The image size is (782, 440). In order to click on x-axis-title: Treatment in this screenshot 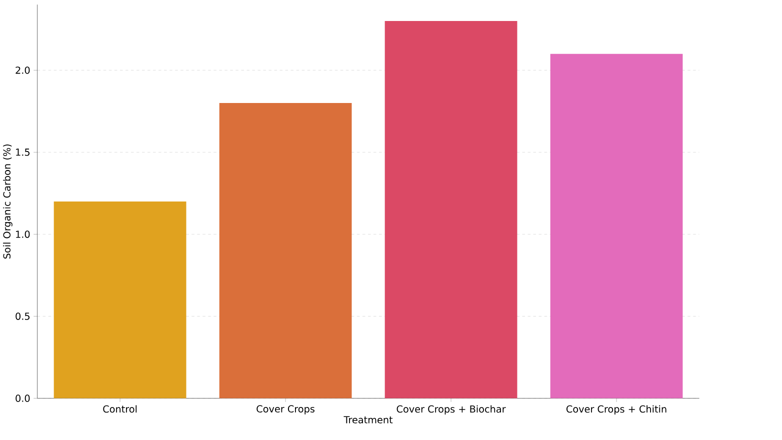, I will do `click(368, 420)`.